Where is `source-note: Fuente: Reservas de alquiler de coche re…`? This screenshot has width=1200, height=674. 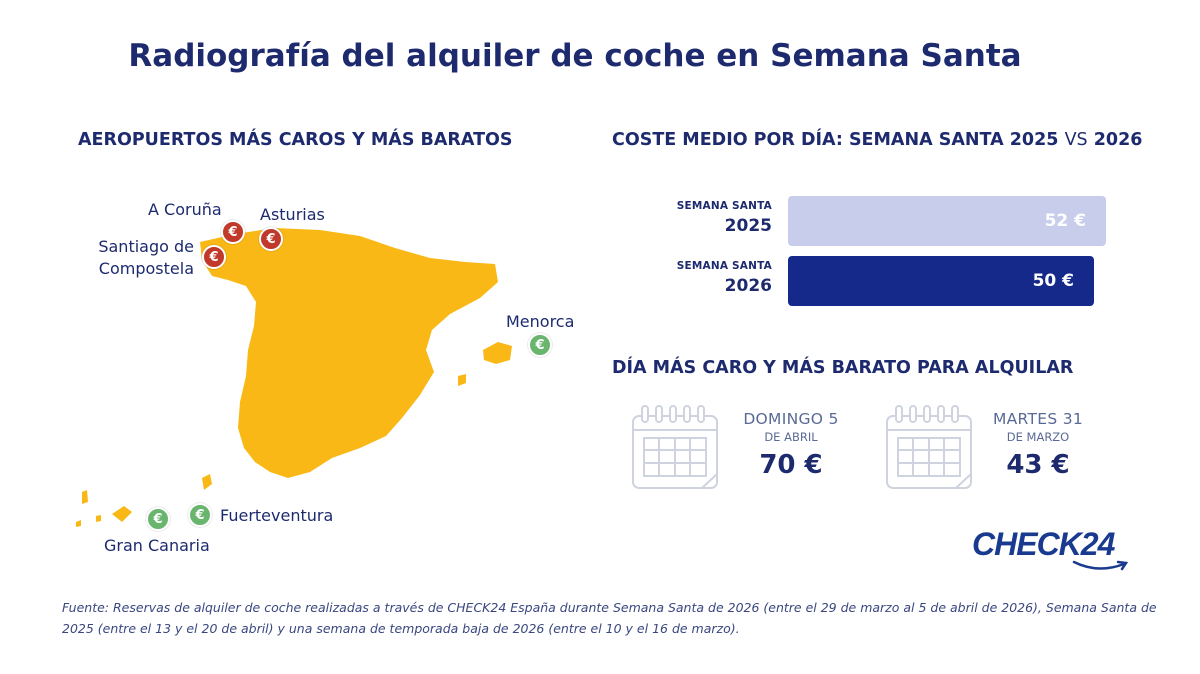
source-note: Fuente: Reservas de alquiler de coche re… is located at coordinates (609, 618).